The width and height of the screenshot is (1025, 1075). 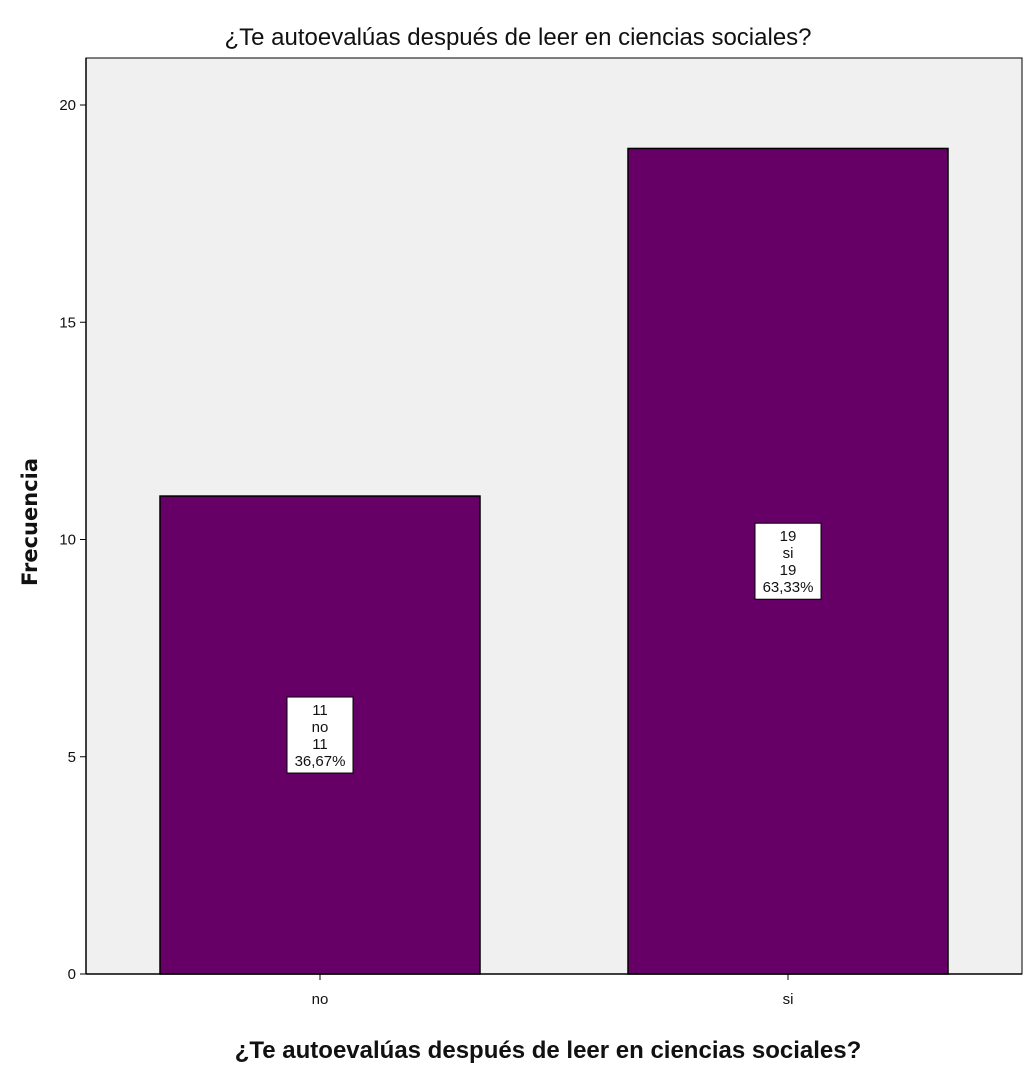 I want to click on y-tick-label: 0, so click(x=72, y=974).